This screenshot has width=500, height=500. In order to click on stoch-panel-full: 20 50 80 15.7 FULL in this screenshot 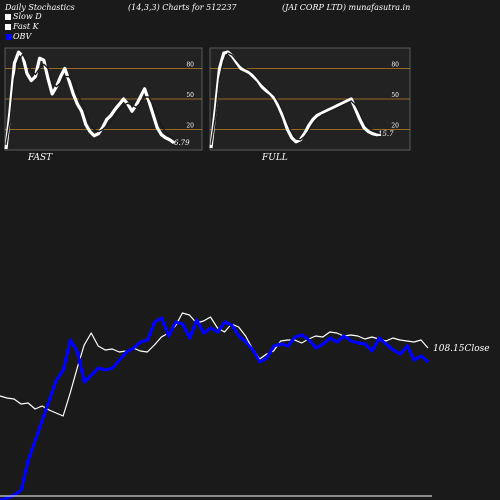, I will do `click(310, 105)`.